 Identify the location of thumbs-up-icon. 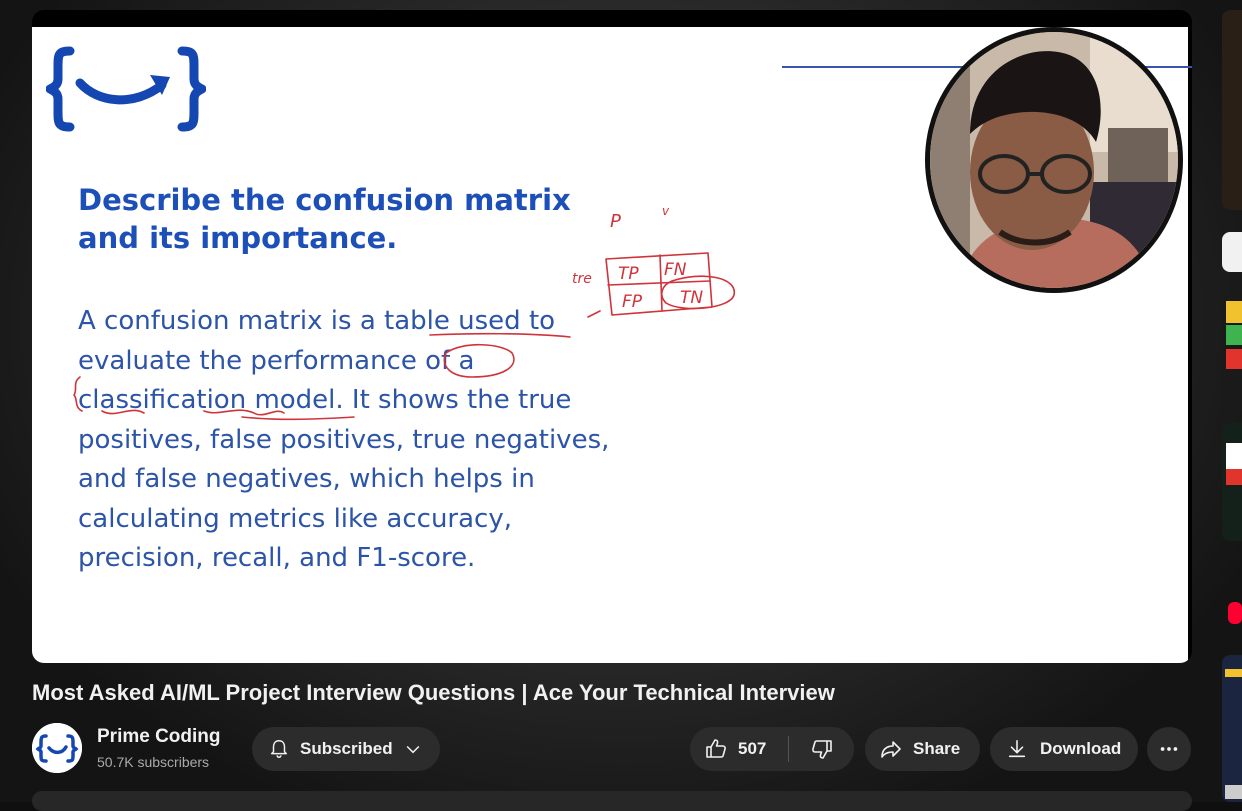
(716, 748).